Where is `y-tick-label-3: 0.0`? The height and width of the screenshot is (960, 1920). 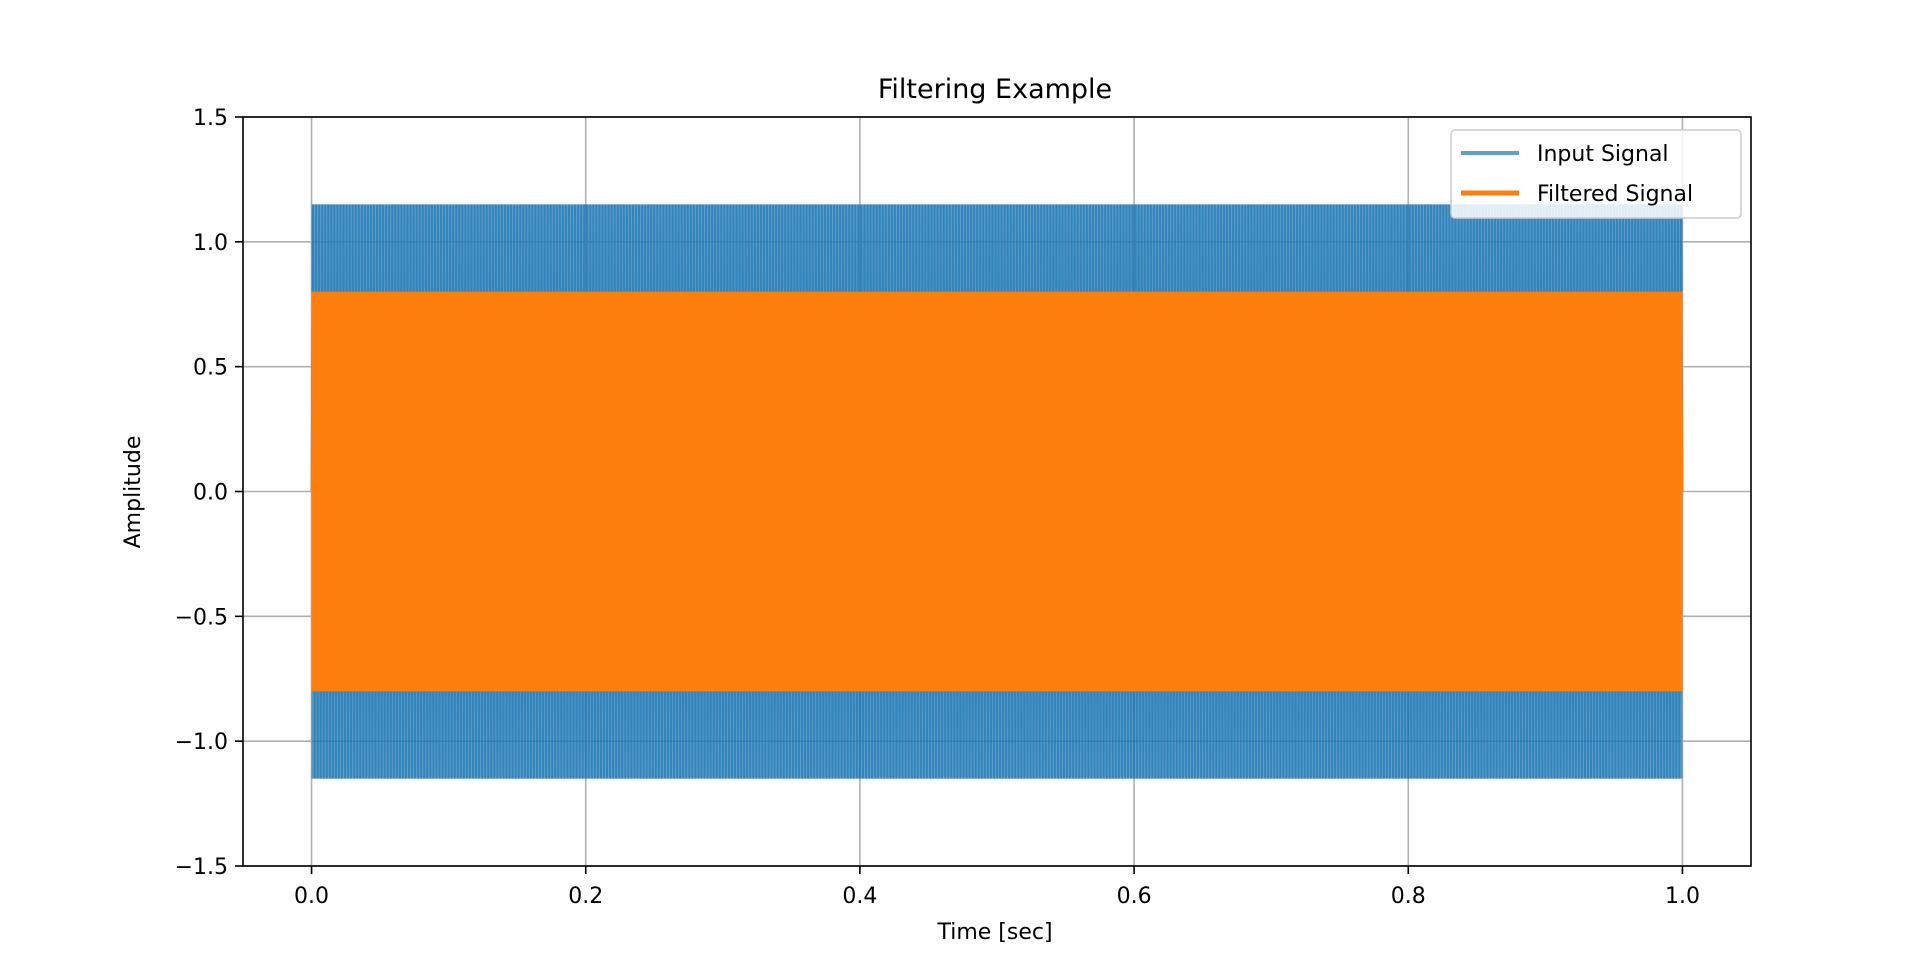
y-tick-label-3: 0.0 is located at coordinates (210, 493).